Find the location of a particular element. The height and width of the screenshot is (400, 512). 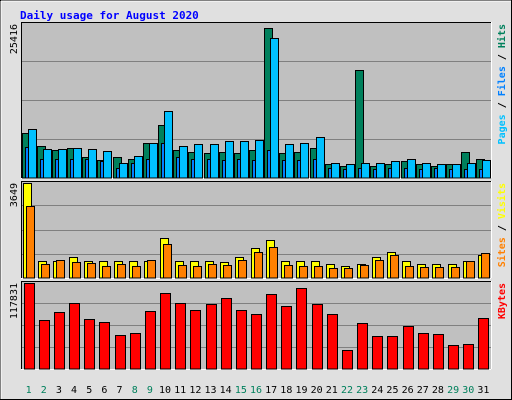

x-tick-label-day-4: 4 is located at coordinates (74, 390).